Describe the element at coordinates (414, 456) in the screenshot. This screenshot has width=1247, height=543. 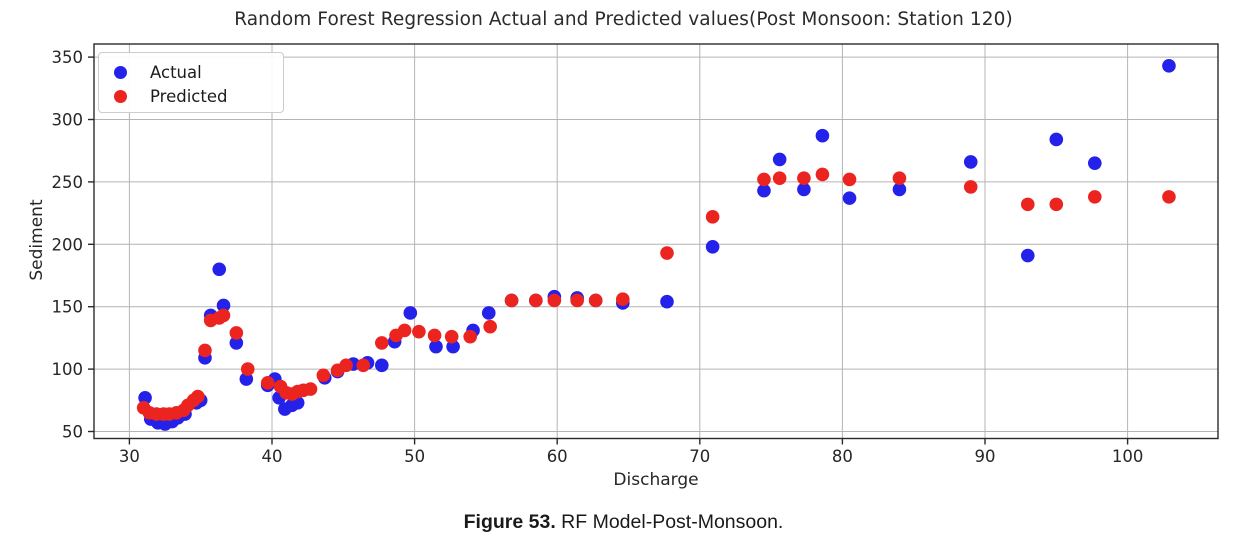
I see `x-tick-label: 50` at that location.